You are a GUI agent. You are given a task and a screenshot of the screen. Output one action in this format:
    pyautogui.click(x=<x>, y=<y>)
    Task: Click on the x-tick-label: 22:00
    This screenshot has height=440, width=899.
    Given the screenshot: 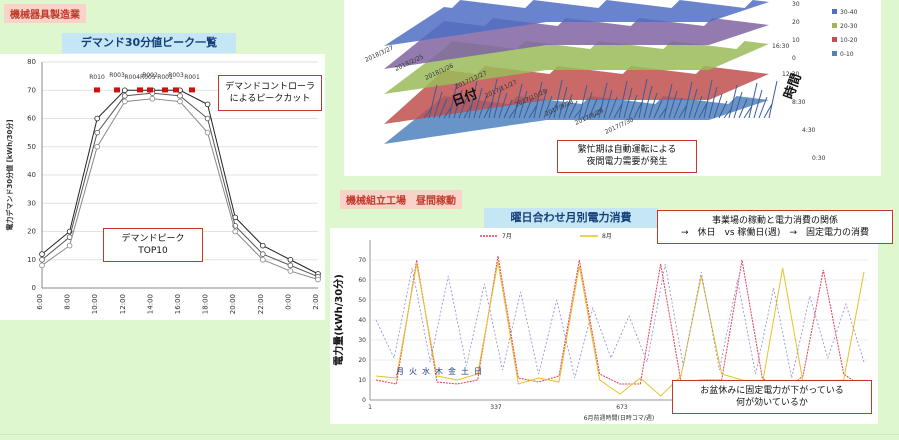 What is the action you would take?
    pyautogui.click(x=261, y=304)
    